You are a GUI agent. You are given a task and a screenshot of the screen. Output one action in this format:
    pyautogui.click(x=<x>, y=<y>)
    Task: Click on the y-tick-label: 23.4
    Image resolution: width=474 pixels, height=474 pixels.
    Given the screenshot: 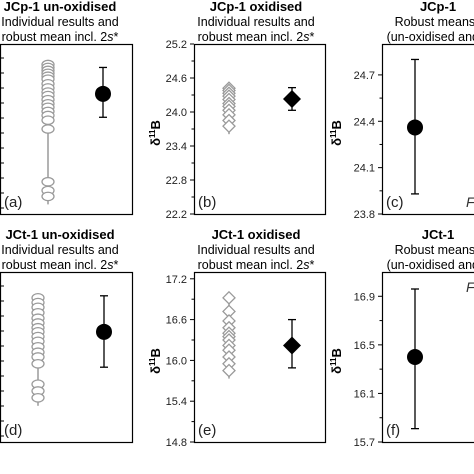 What is the action you would take?
    pyautogui.click(x=176, y=147)
    